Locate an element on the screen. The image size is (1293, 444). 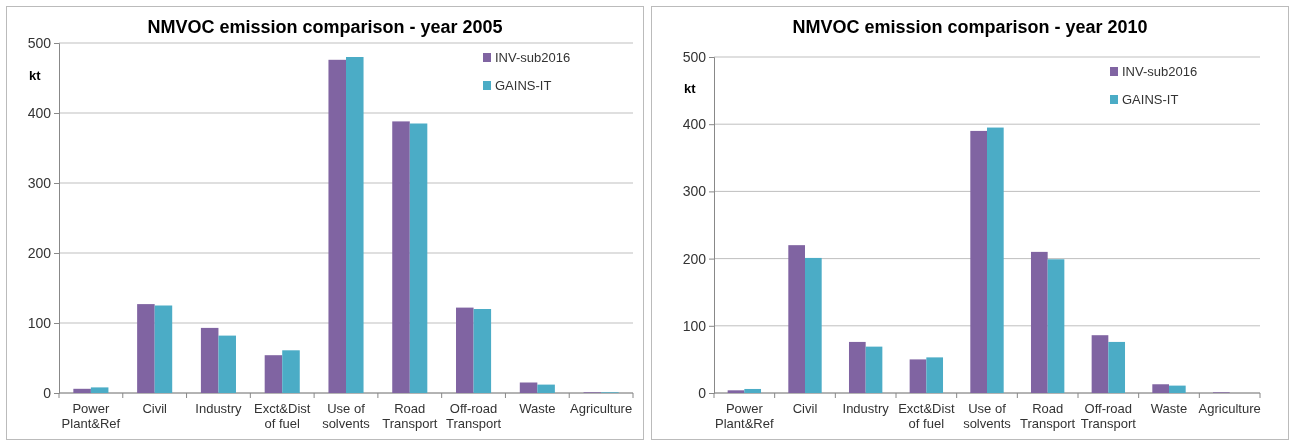
chart-title: NMVOC emission comparison - year 2010 is located at coordinates (970, 27).